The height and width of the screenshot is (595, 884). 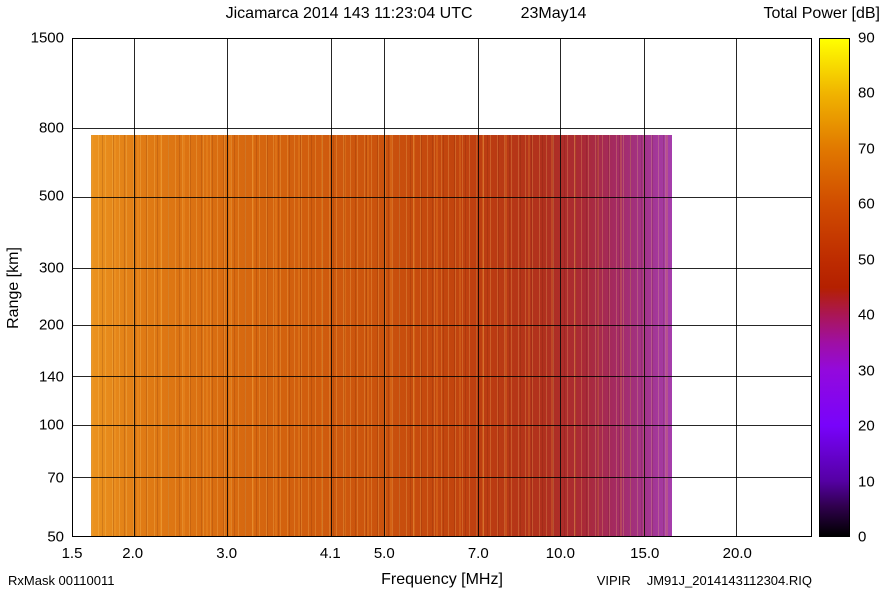 What do you see at coordinates (866, 93) in the screenshot?
I see `colorbar-tick-label: 80` at bounding box center [866, 93].